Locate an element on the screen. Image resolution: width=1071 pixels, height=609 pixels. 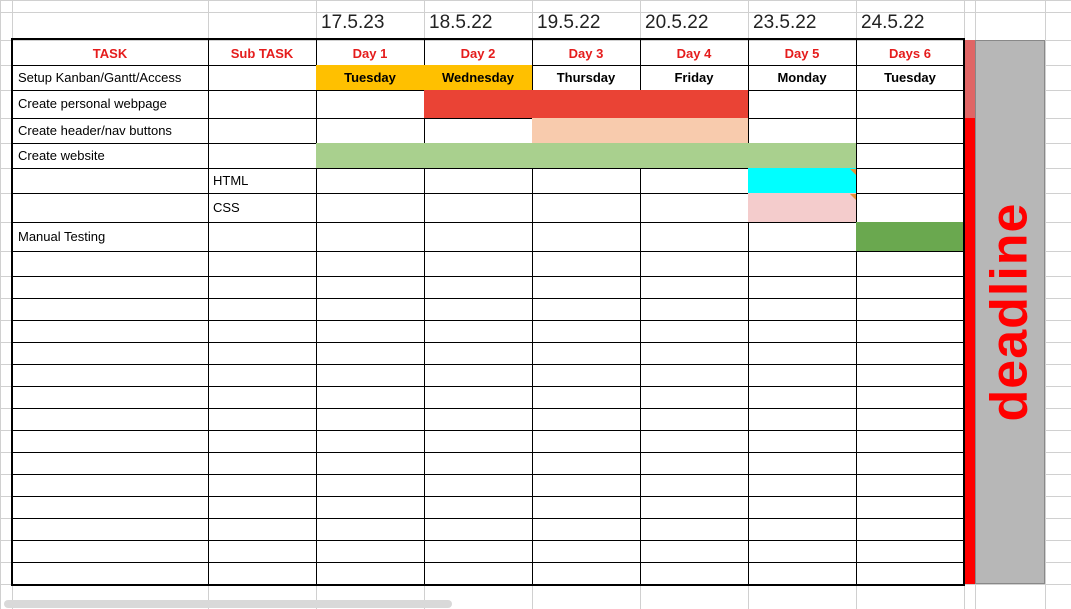
date-cell: 23.5.22 is located at coordinates (785, 22).